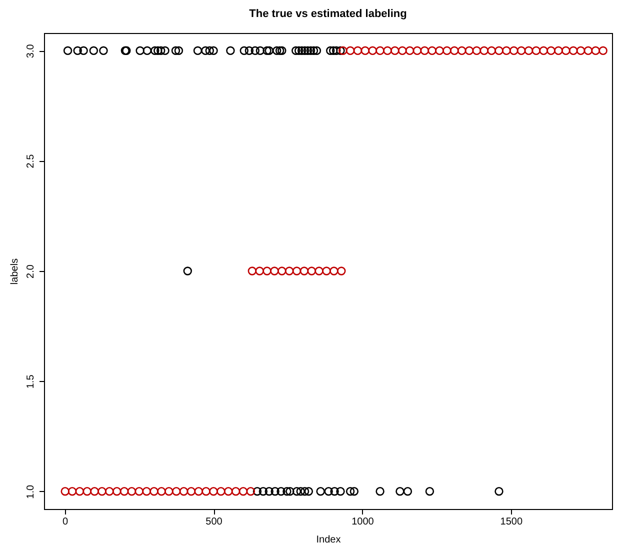 This screenshot has width=640, height=554. I want to click on y-tick-label: 2.5, so click(31, 161).